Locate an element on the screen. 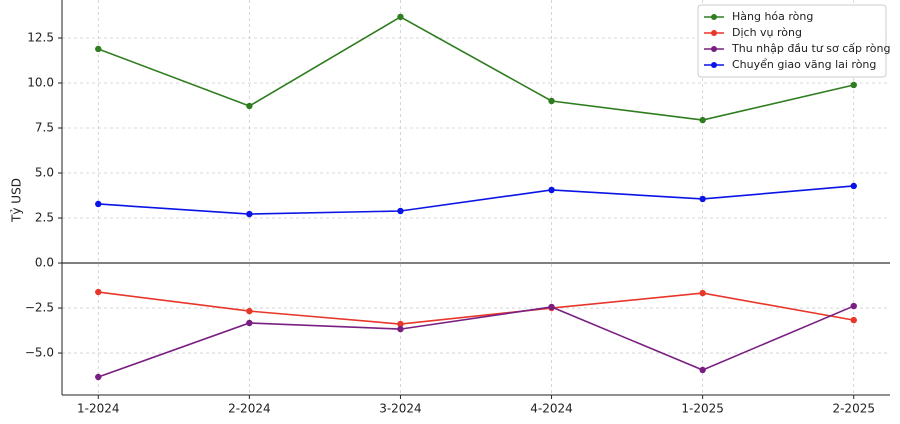 The width and height of the screenshot is (900, 424). legend-label: Hàng hóa ròng is located at coordinates (772, 16).